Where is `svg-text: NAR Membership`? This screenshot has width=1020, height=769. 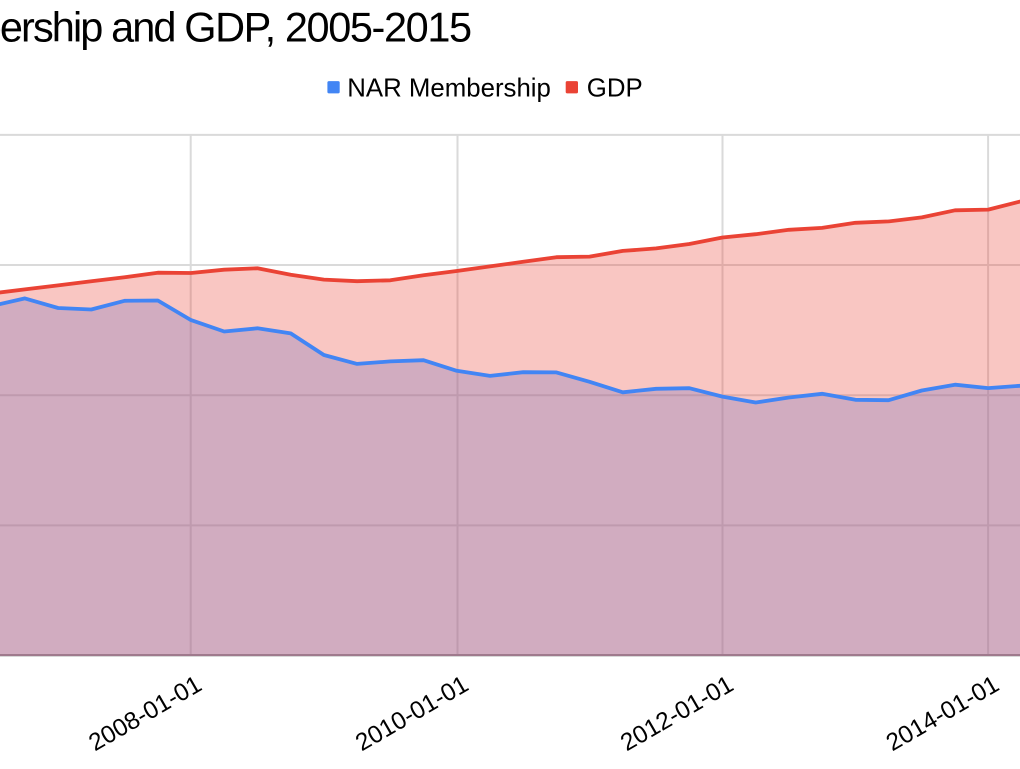 svg-text: NAR Membership is located at coordinates (449, 88).